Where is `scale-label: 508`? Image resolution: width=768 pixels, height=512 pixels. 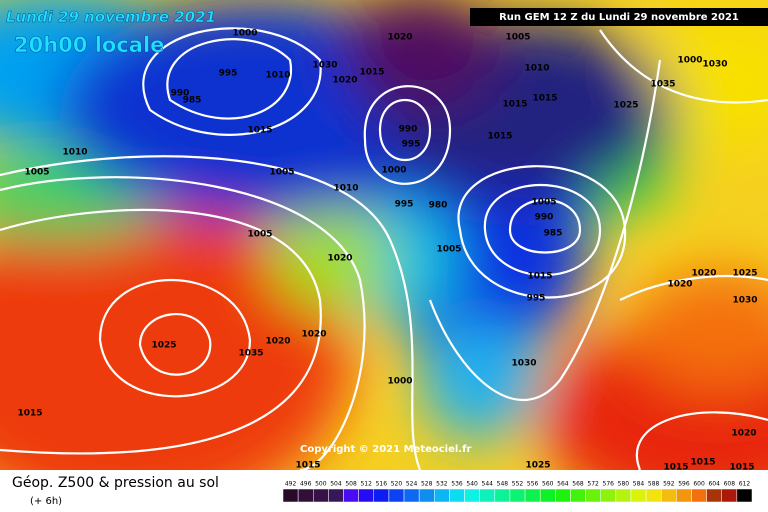
scale-label: 508 is located at coordinates (351, 484).